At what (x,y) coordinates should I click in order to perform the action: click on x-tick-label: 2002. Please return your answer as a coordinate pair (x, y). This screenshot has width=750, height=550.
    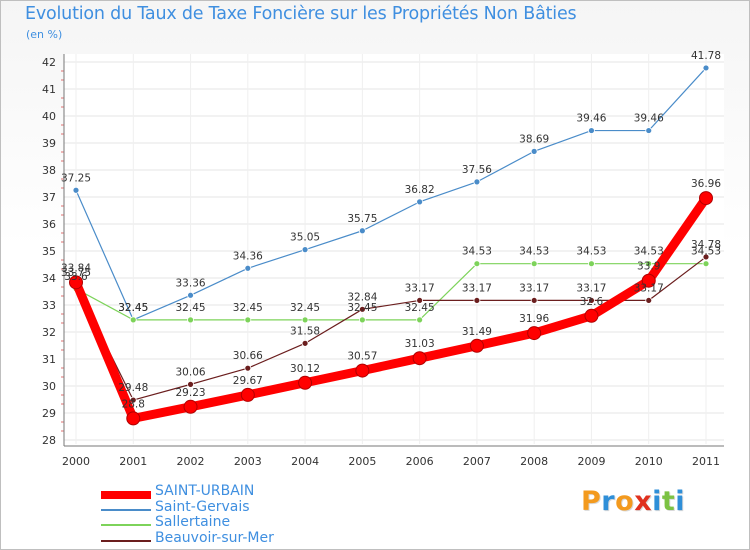
    Looking at the image, I should click on (191, 461).